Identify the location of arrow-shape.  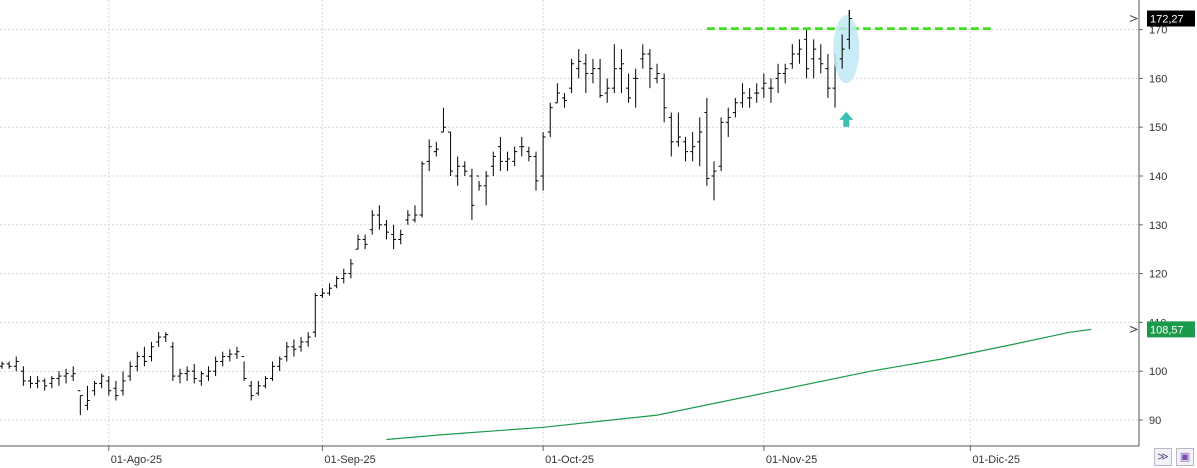
(846, 119).